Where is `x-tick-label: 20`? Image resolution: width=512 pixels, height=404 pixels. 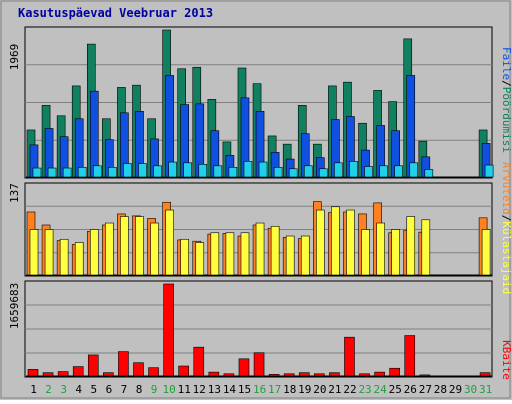 x-tick-label: 20 is located at coordinates (319, 389).